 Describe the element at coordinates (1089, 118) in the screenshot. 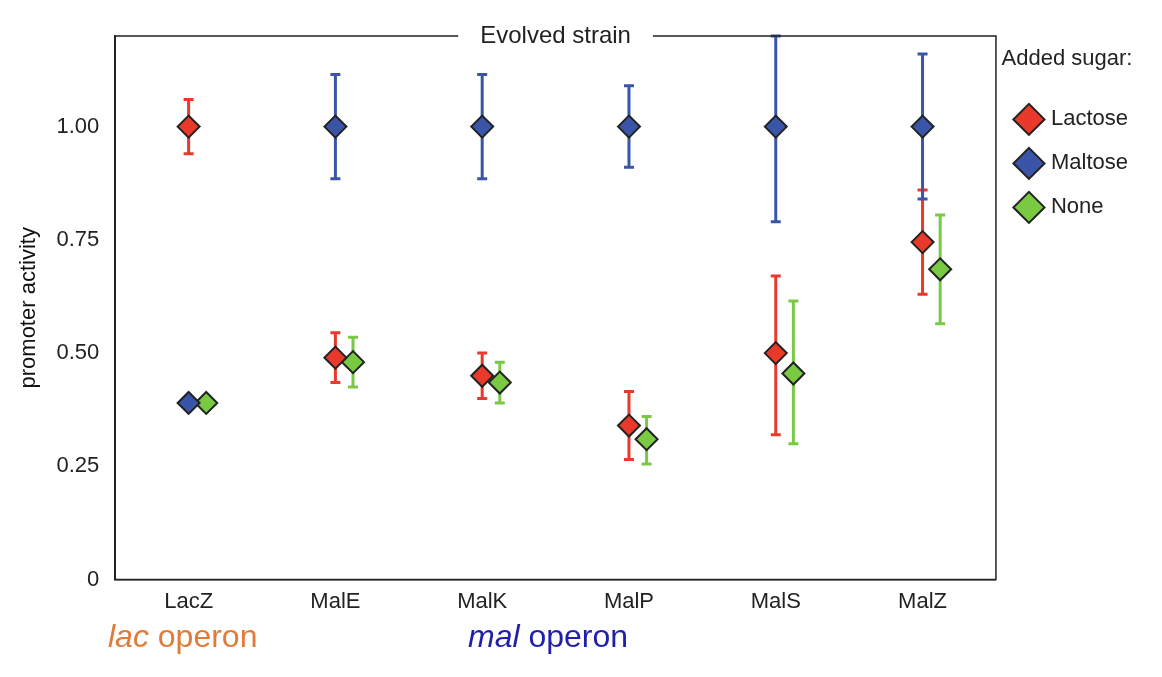

I see `legend-label: Lactose` at that location.